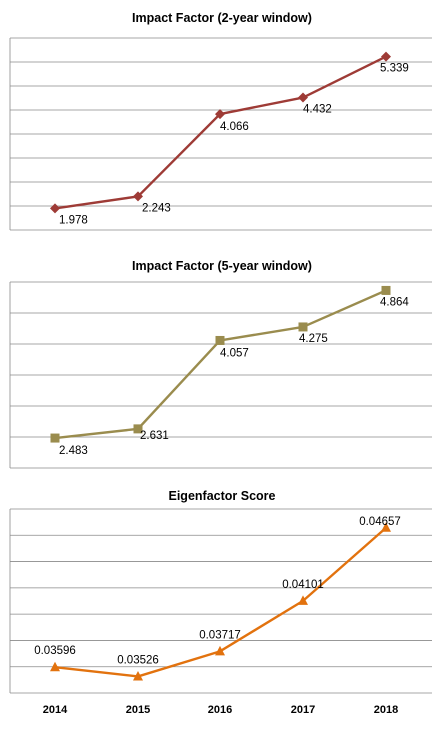  I want to click on data-label: 4.066, so click(234, 127).